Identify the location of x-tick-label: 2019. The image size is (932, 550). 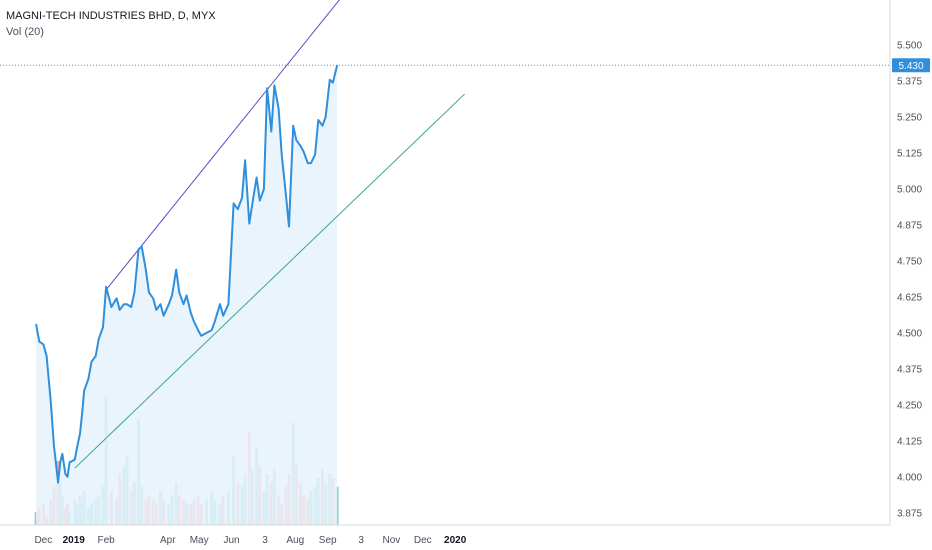
(74, 540).